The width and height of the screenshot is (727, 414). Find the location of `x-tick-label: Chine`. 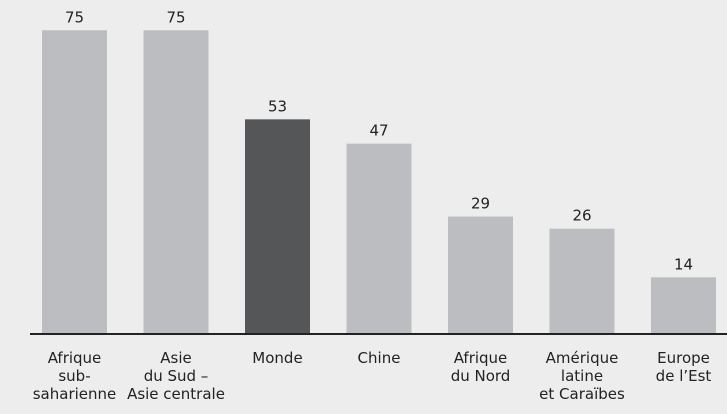

x-tick-label: Chine is located at coordinates (379, 358).